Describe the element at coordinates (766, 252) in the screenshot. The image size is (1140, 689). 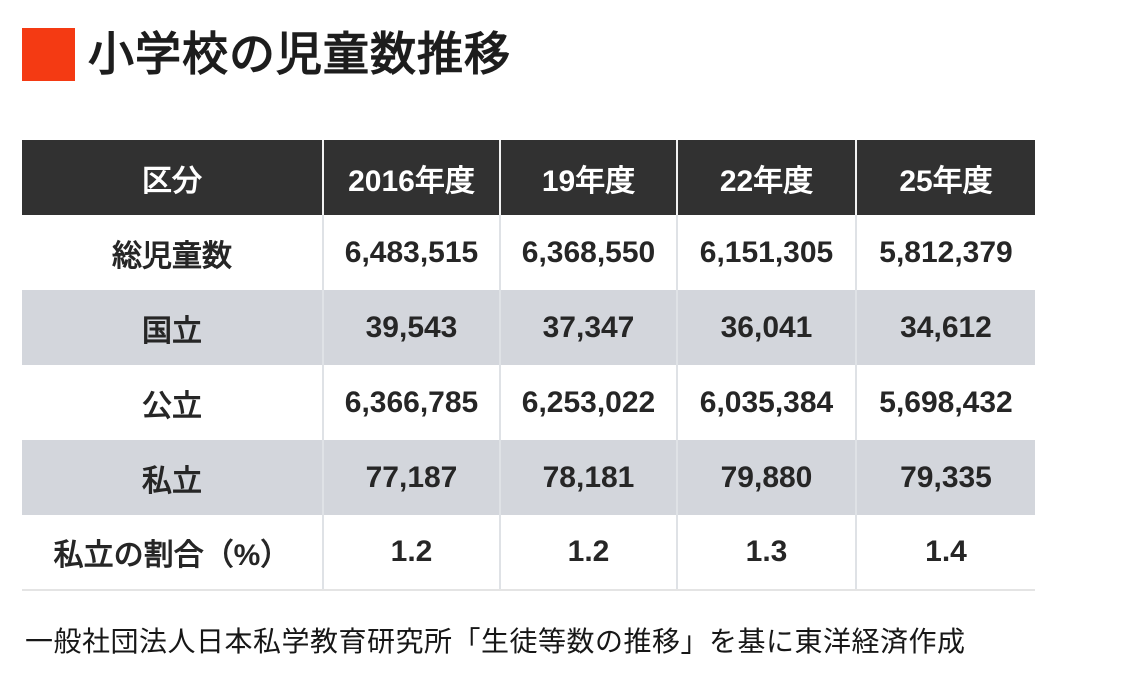
I see `value-cell: 6,151,305` at that location.